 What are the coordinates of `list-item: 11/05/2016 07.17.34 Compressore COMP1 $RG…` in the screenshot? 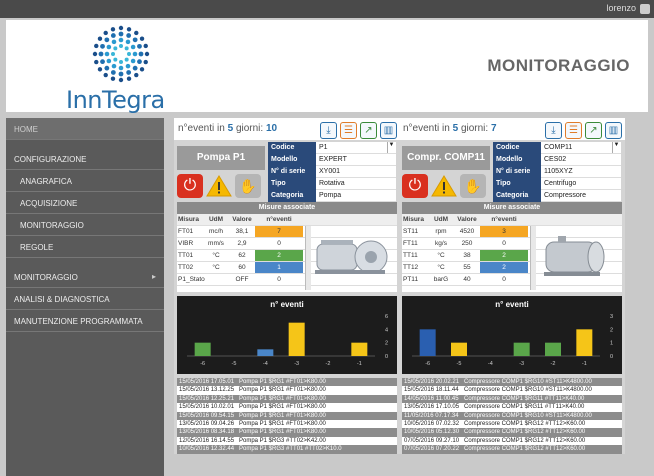 It's located at (512, 415).